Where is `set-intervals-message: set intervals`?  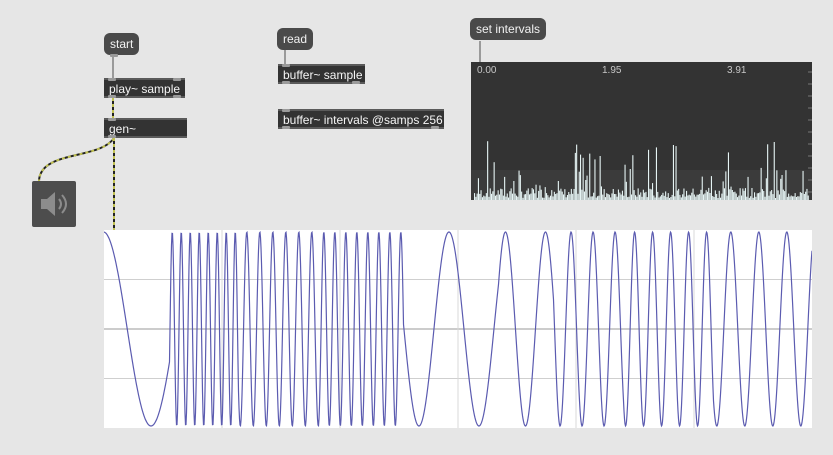
set-intervals-message: set intervals is located at coordinates (508, 29).